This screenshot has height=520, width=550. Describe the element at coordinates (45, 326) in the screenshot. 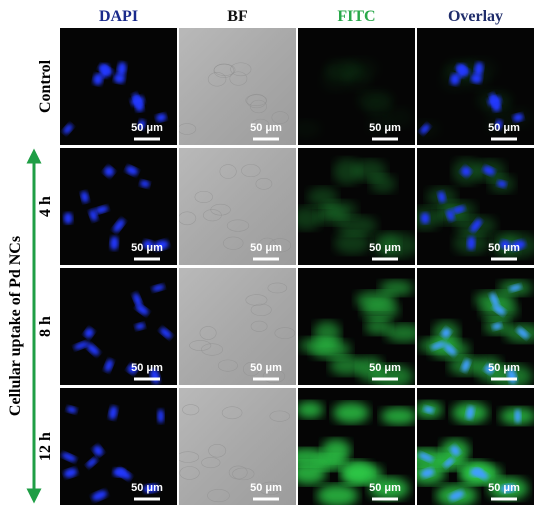

I see `row-label: 8 h` at that location.